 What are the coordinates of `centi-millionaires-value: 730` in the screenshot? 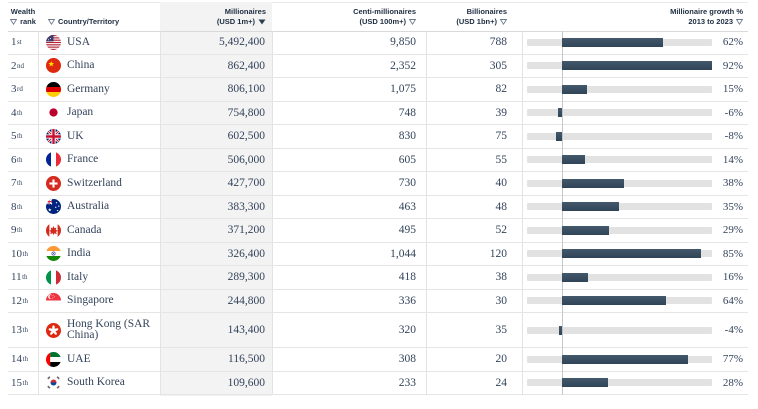 It's located at (407, 183).